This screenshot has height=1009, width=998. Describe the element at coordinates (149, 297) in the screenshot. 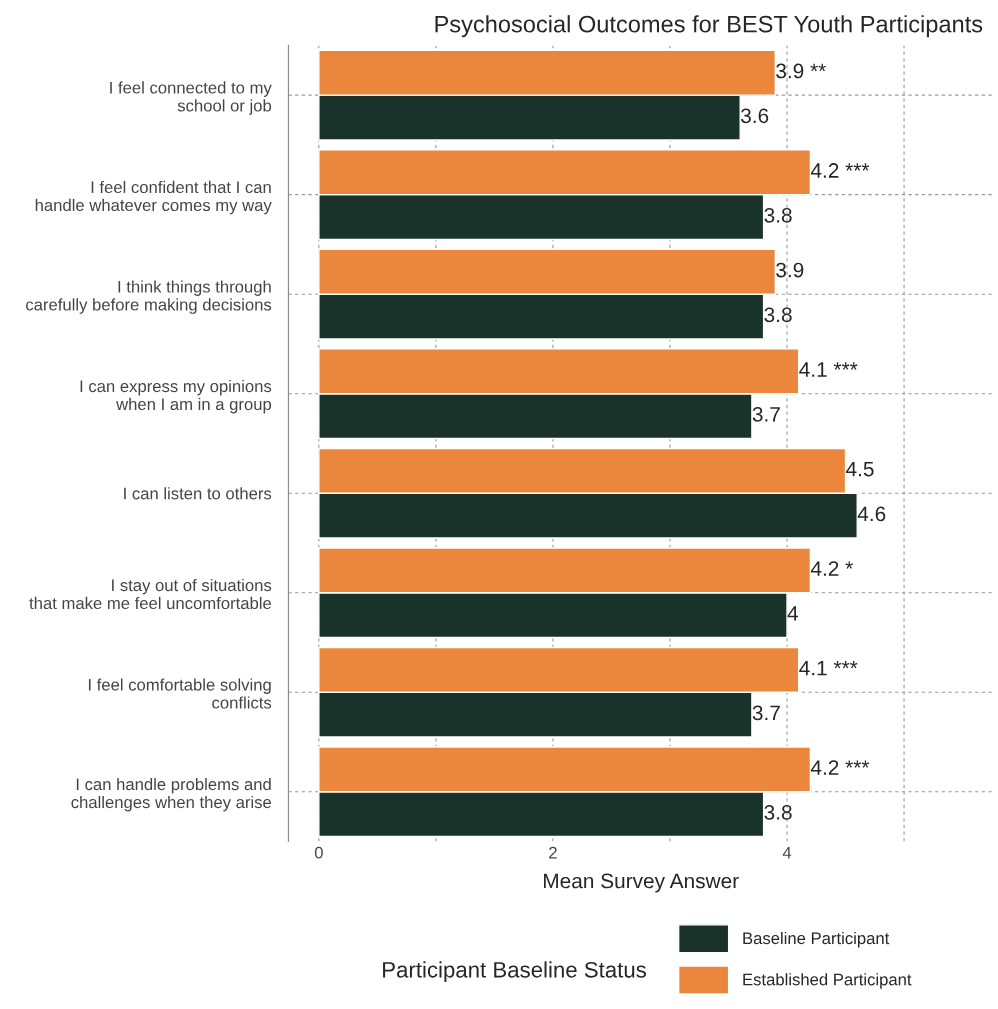

I see `y-tick-label: I think things through carefully before making decisions` at that location.